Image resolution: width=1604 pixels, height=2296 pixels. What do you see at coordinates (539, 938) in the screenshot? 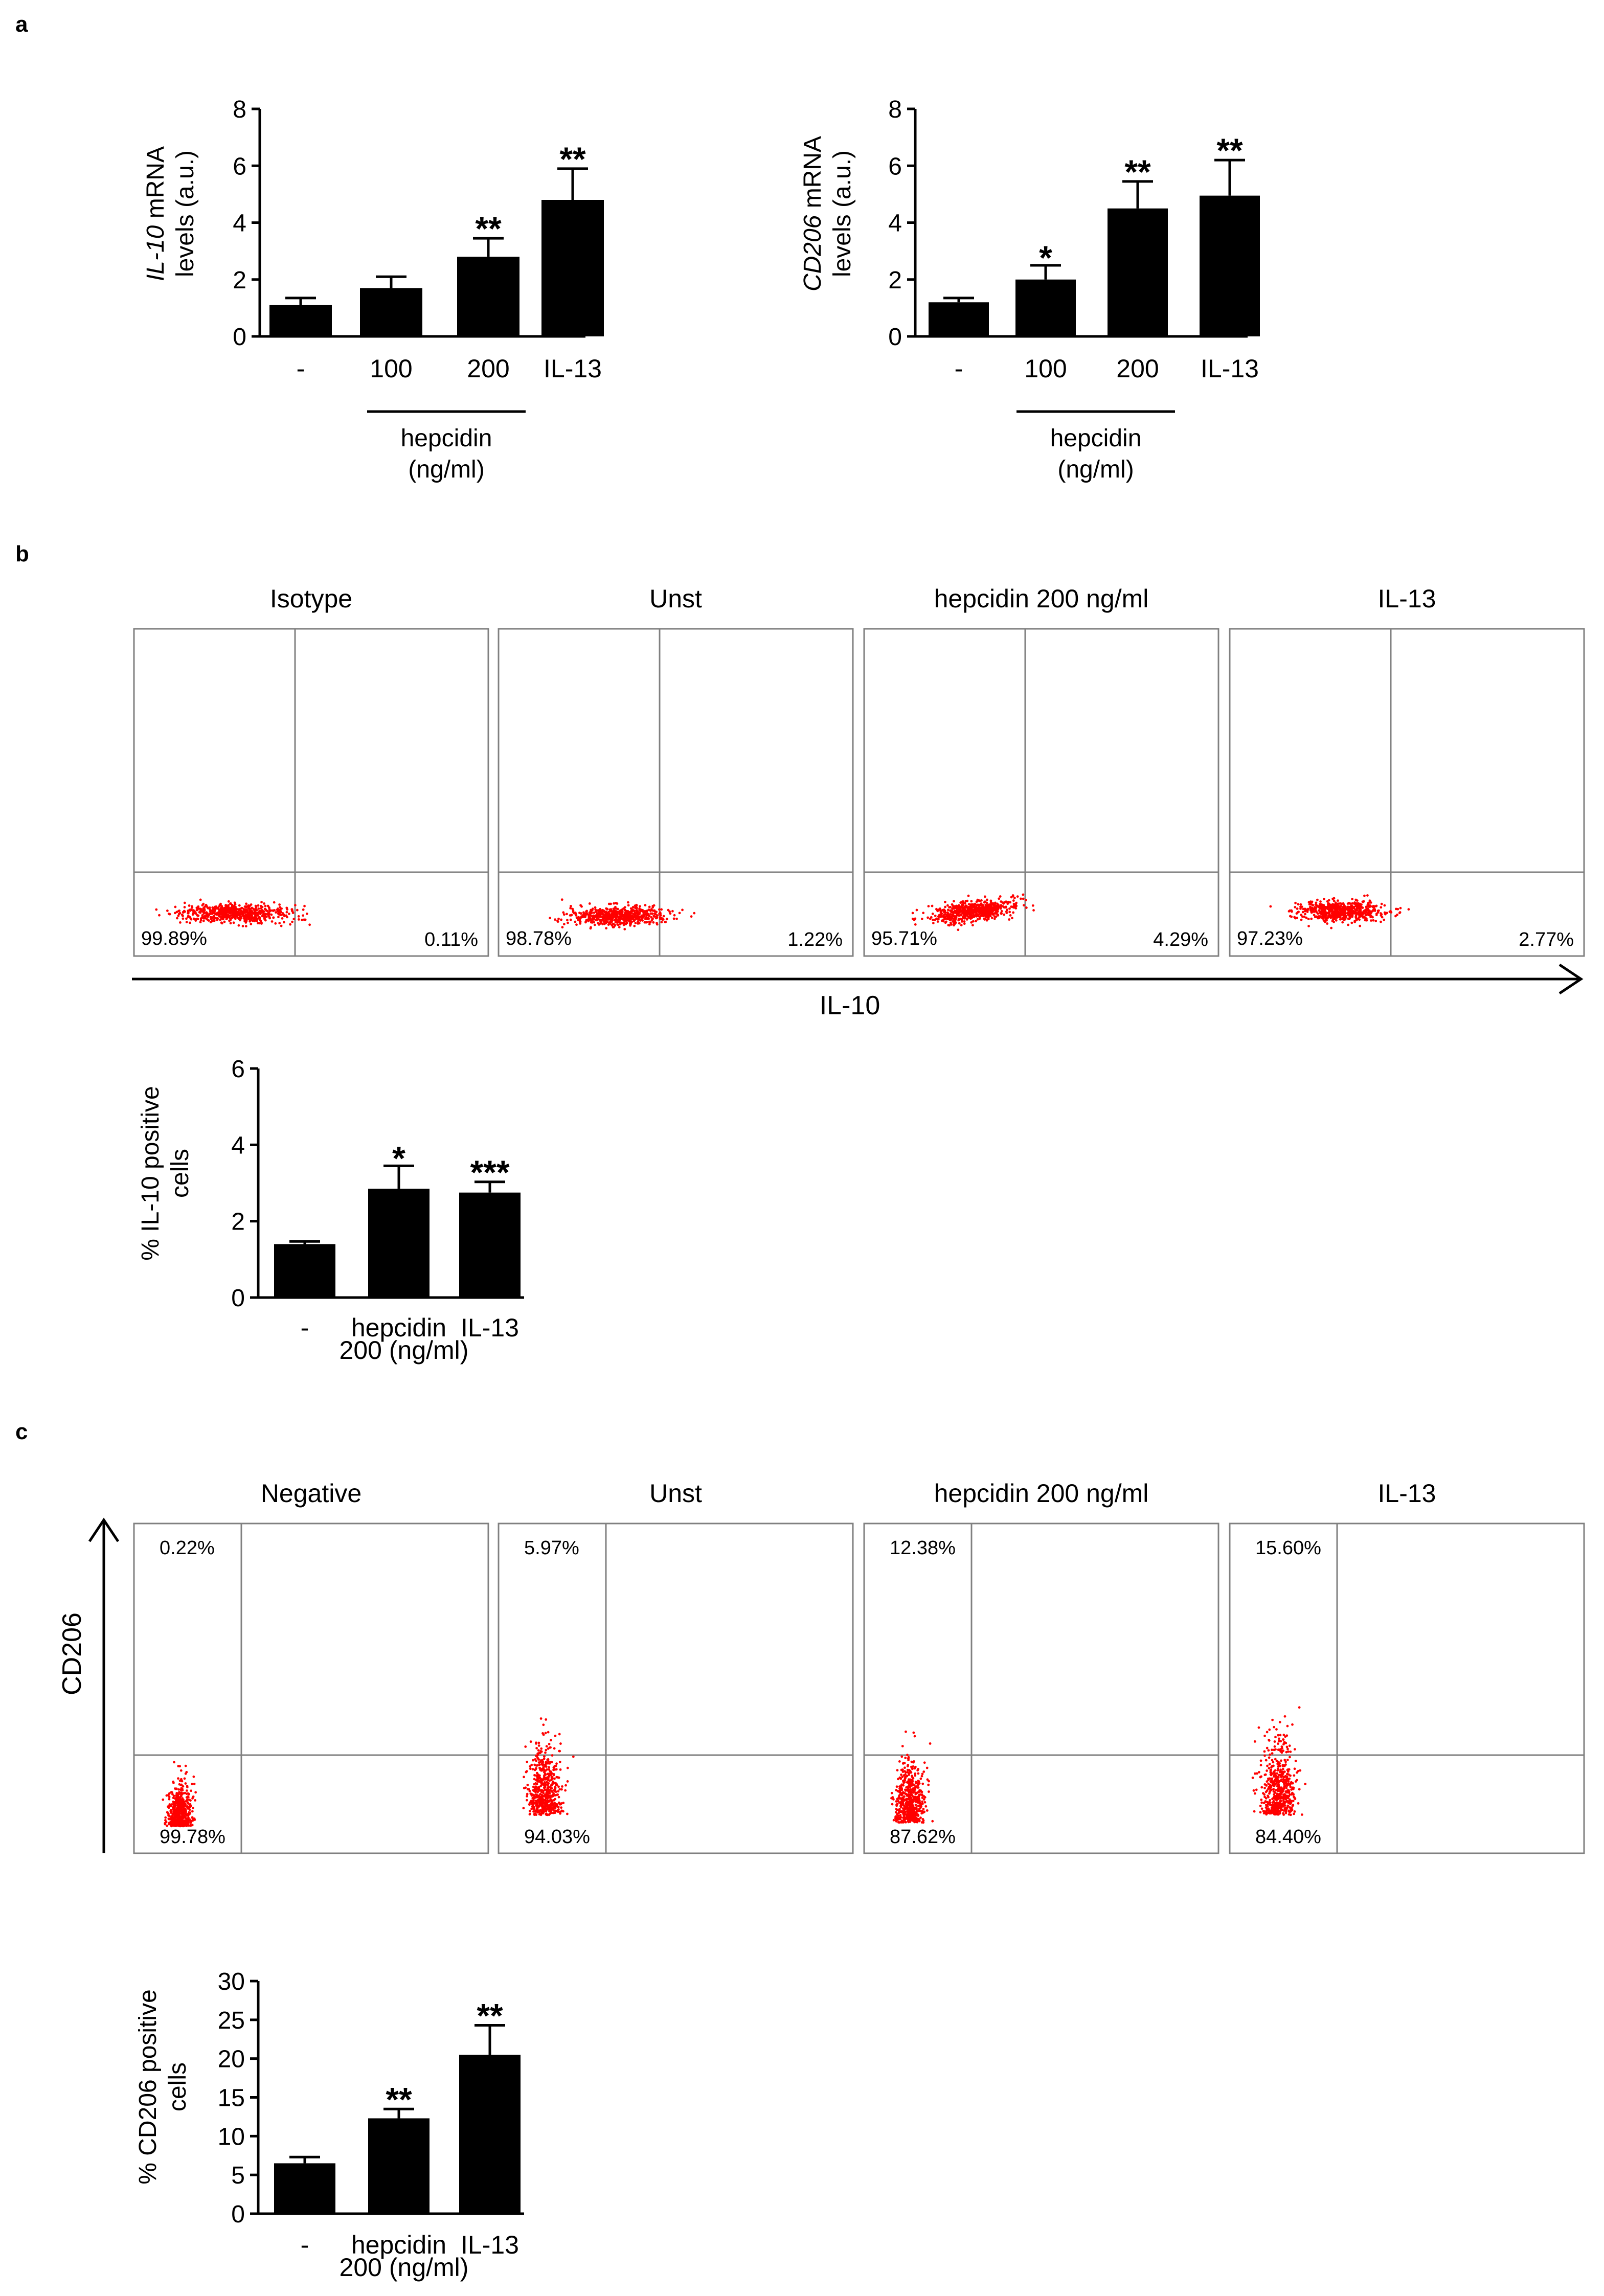
I see `lower-left-percent: 98.78%` at bounding box center [539, 938].